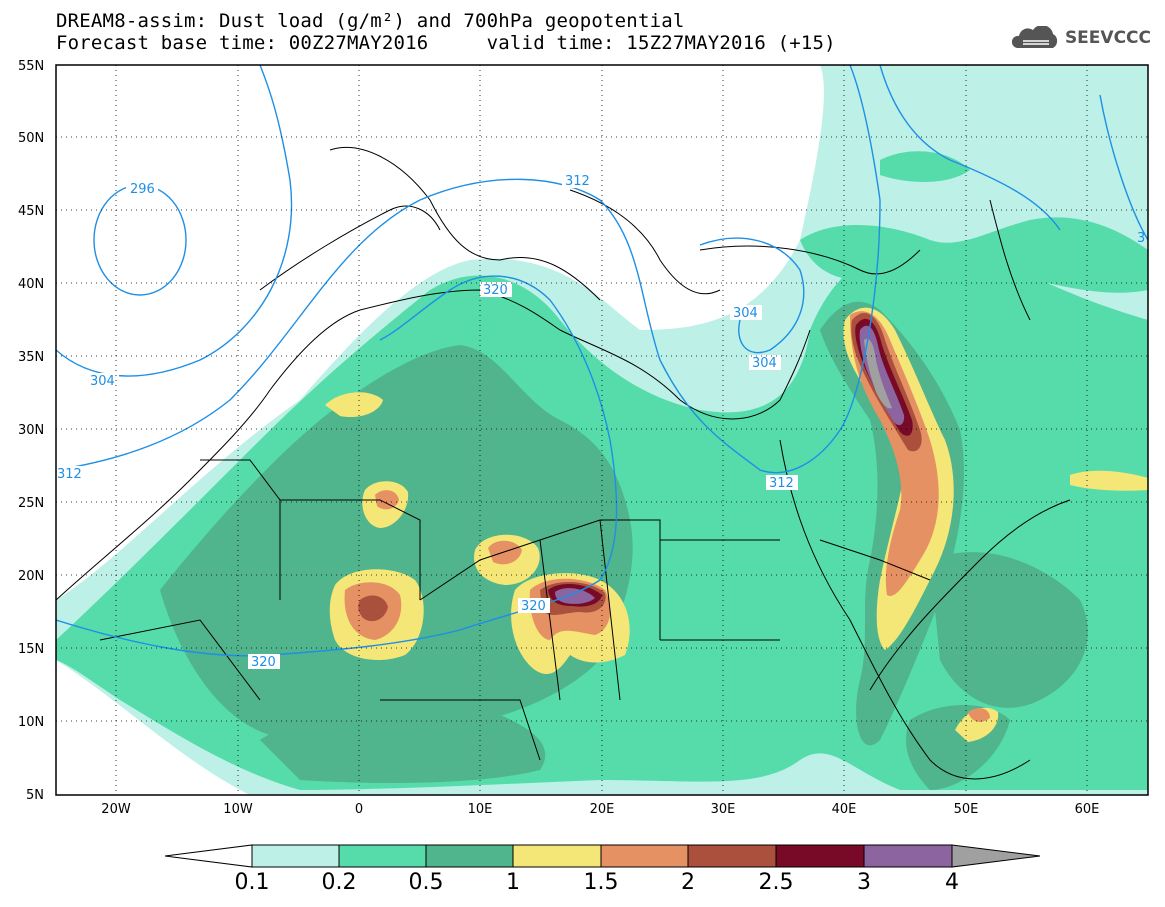 This screenshot has height=907, width=1165. Describe the element at coordinates (31, 357) in the screenshot. I see `lat-label: 35N` at that location.